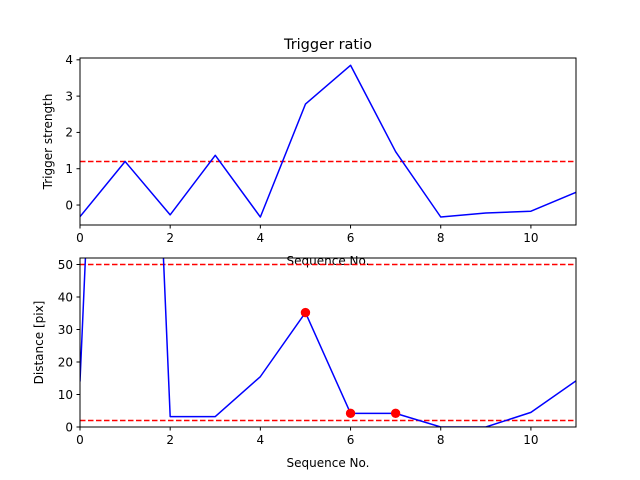  What do you see at coordinates (69, 169) in the screenshot?
I see `y-tick-label: 1` at bounding box center [69, 169].